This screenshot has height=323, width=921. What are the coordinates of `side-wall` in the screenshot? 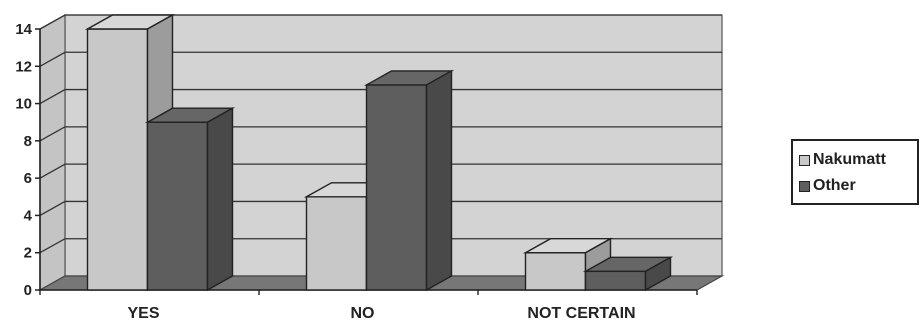 It's located at (52, 152).